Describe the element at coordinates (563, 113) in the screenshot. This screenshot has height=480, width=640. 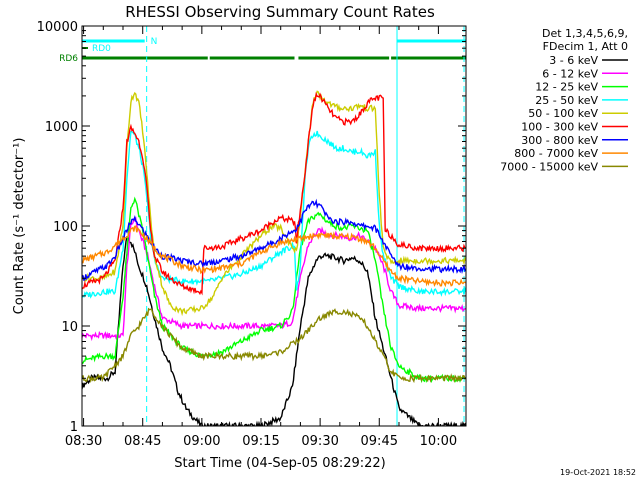
I see `legend-label: 50 - 100 keV` at that location.